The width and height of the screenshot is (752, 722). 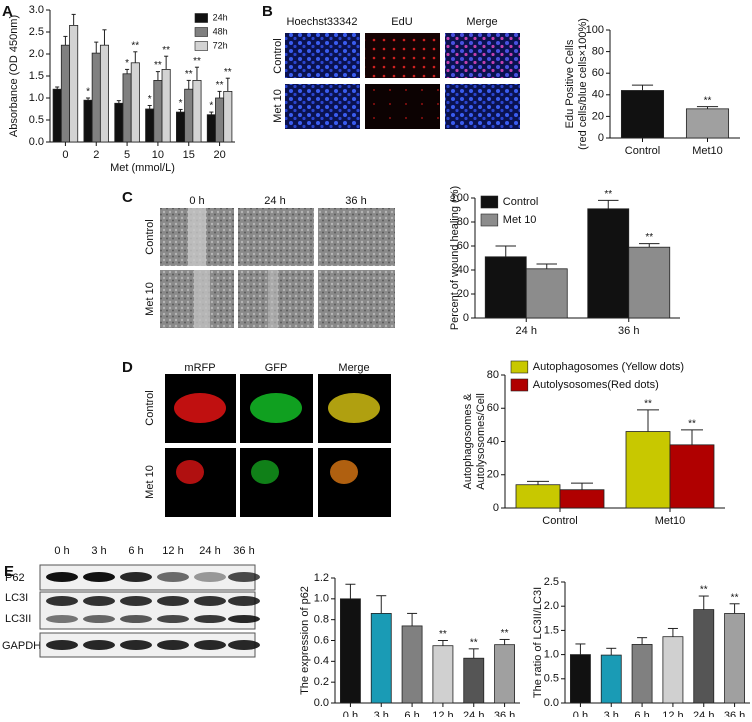 I want to click on wound-gap, so click(x=273, y=299).